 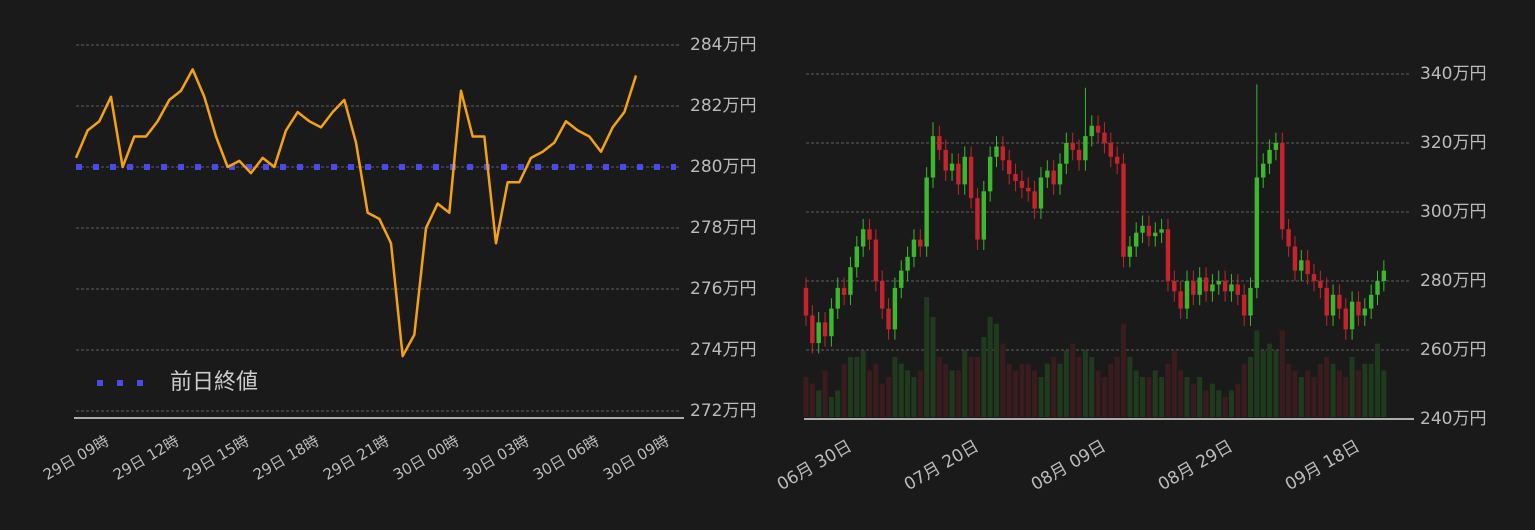 What do you see at coordinates (146, 458) in the screenshot?
I see `x-tick-label: 29日 12時` at bounding box center [146, 458].